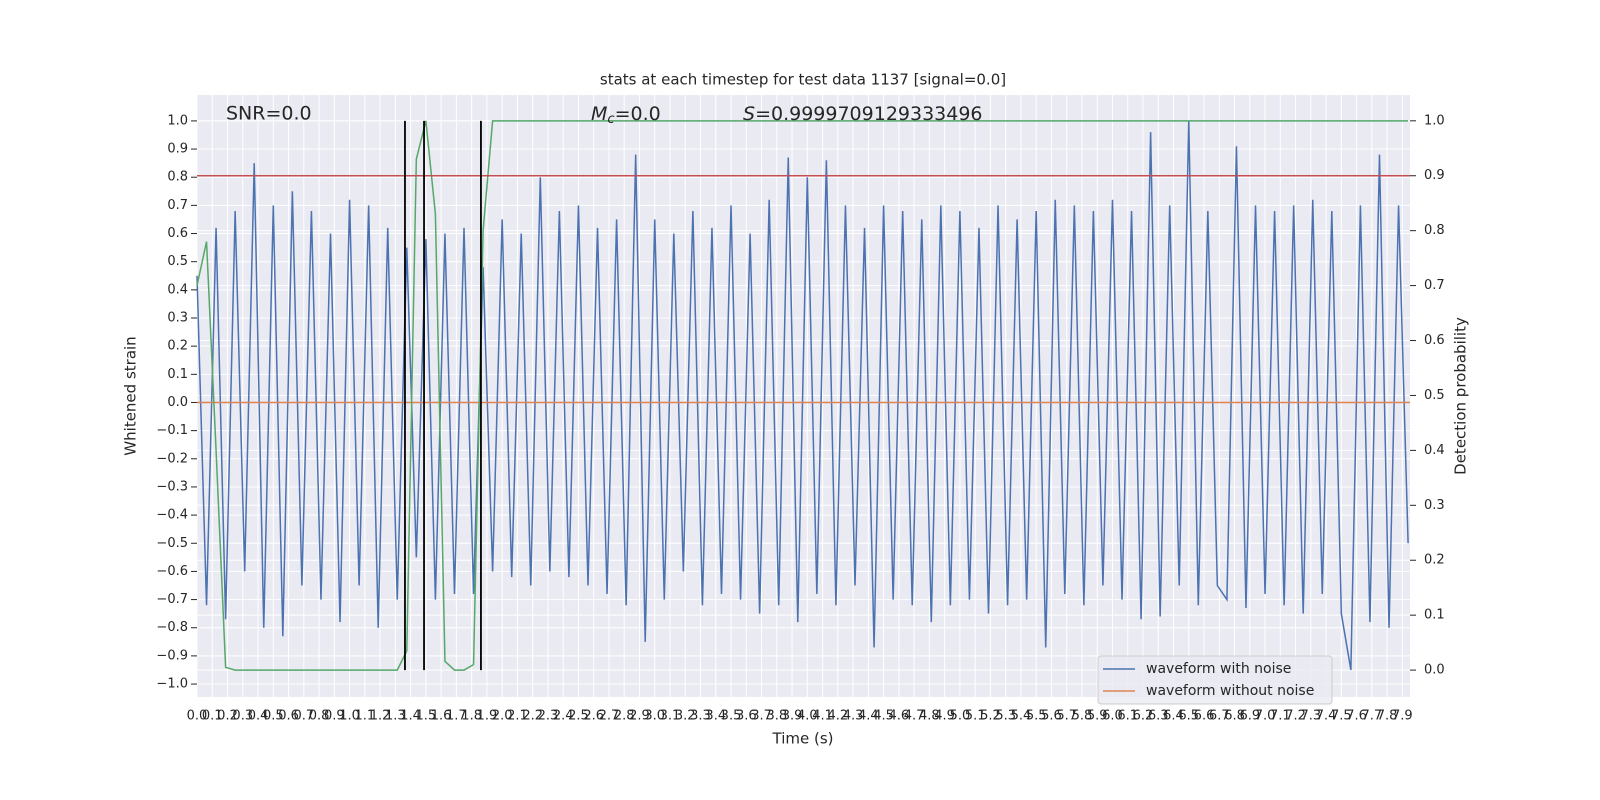  I want to click on x-tick-label: 0.0, so click(197, 716).